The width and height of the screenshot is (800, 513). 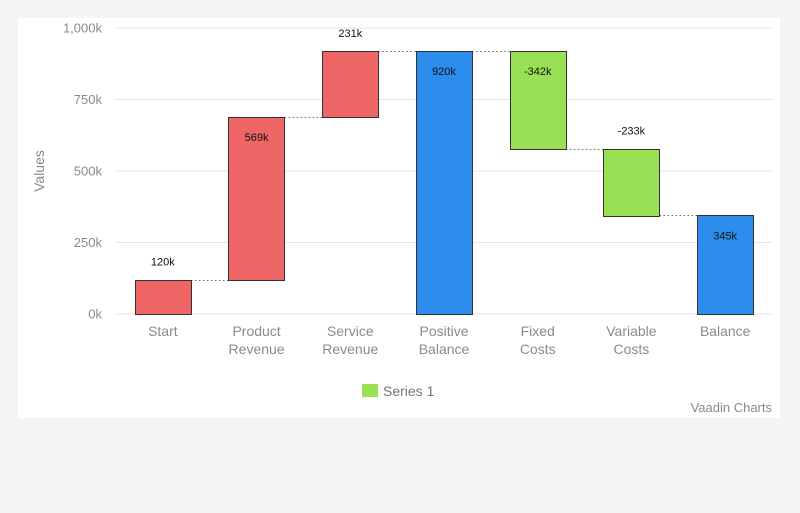 I want to click on x-tick-label: Positive Balance, so click(x=444, y=340).